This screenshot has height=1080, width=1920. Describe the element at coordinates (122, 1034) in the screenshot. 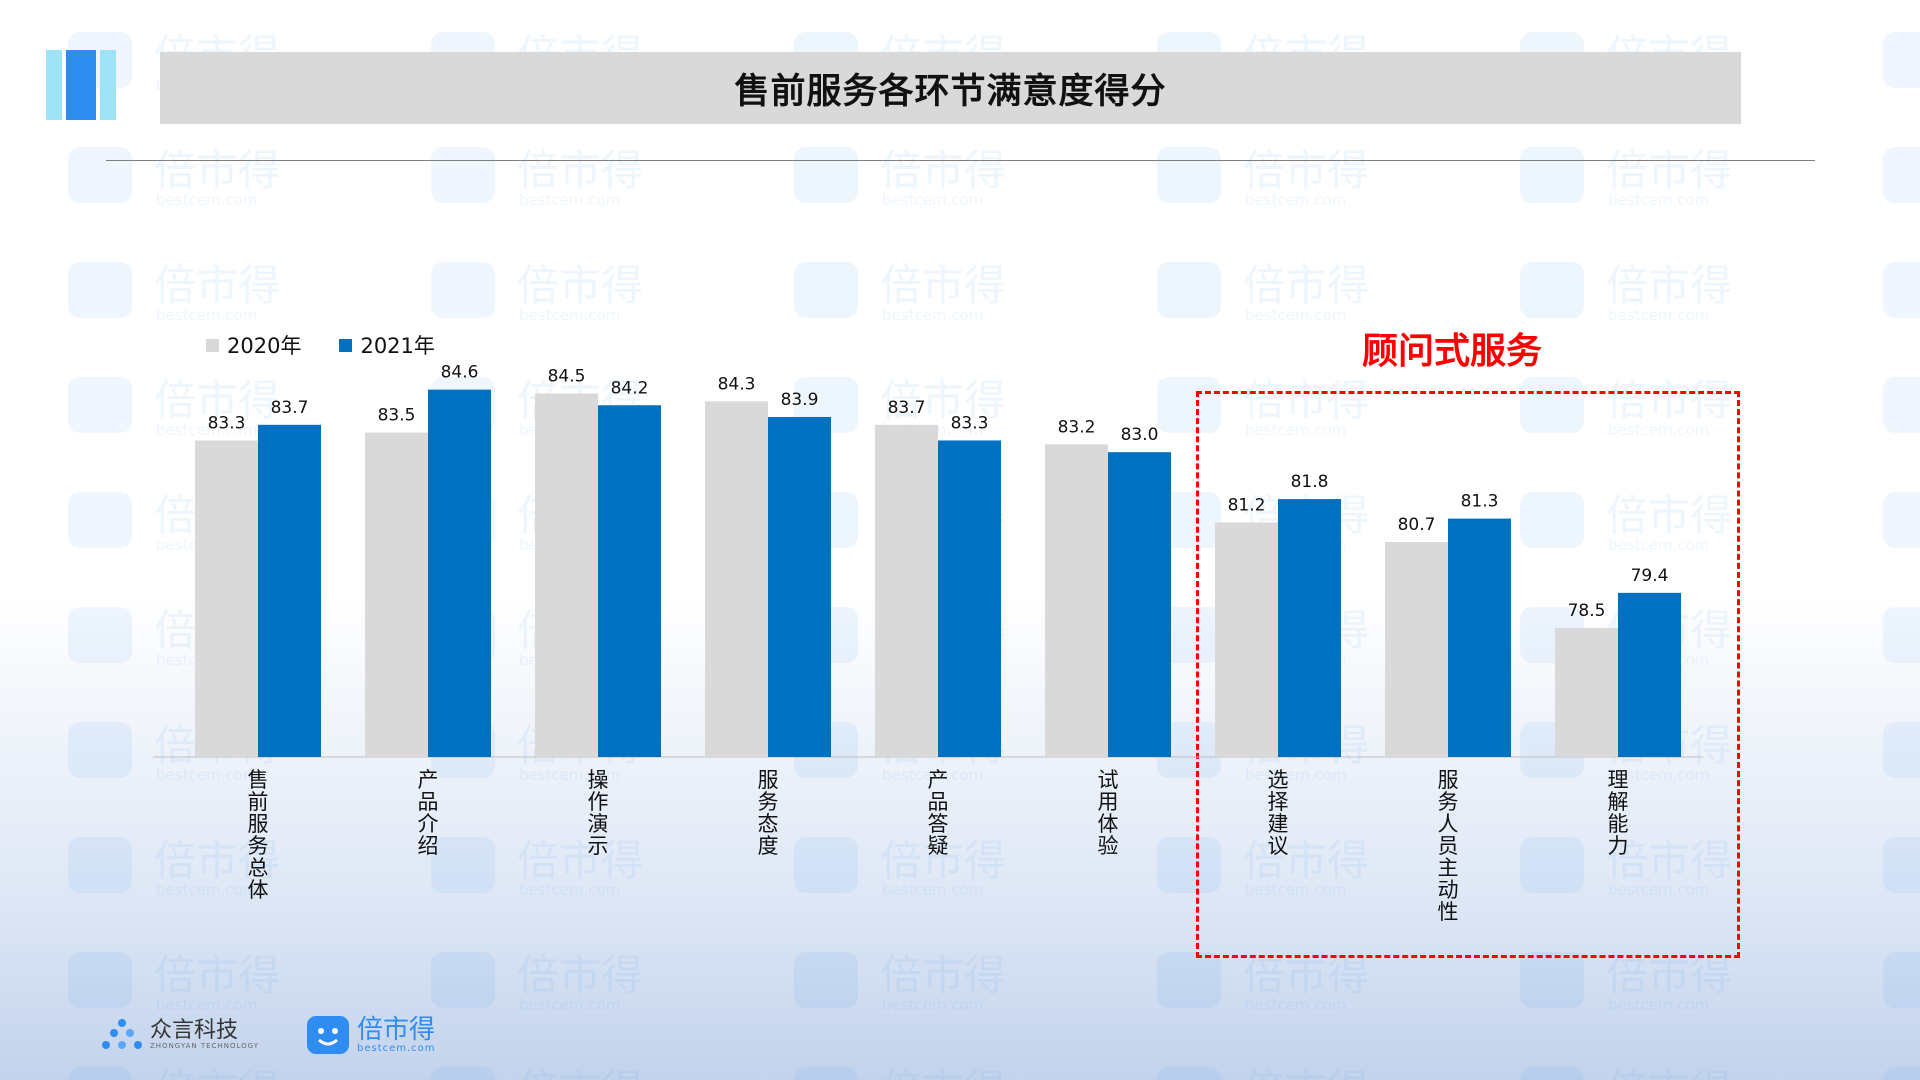

I see `zhongyan-logo-icon` at that location.